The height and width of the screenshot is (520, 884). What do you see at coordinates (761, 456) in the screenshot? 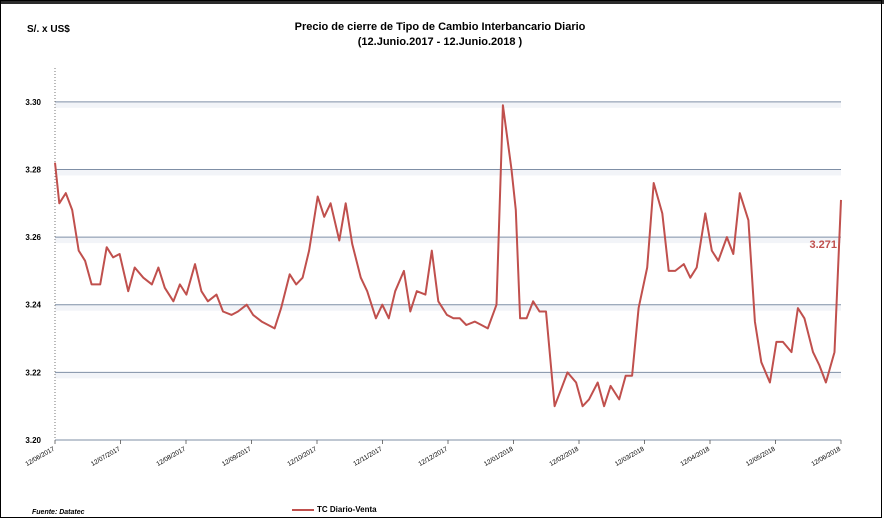
I see `x-tick-label: 12/05/2018` at bounding box center [761, 456].